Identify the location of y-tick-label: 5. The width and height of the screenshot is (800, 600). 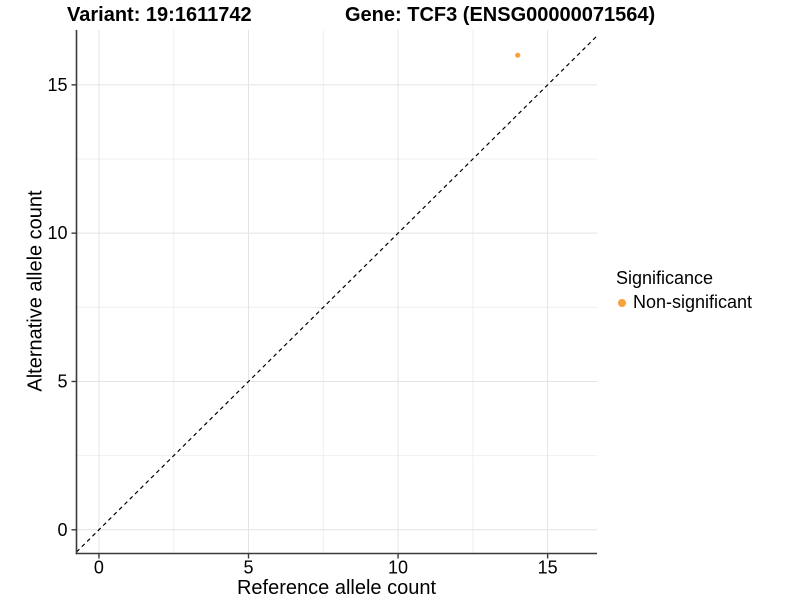
(62, 381).